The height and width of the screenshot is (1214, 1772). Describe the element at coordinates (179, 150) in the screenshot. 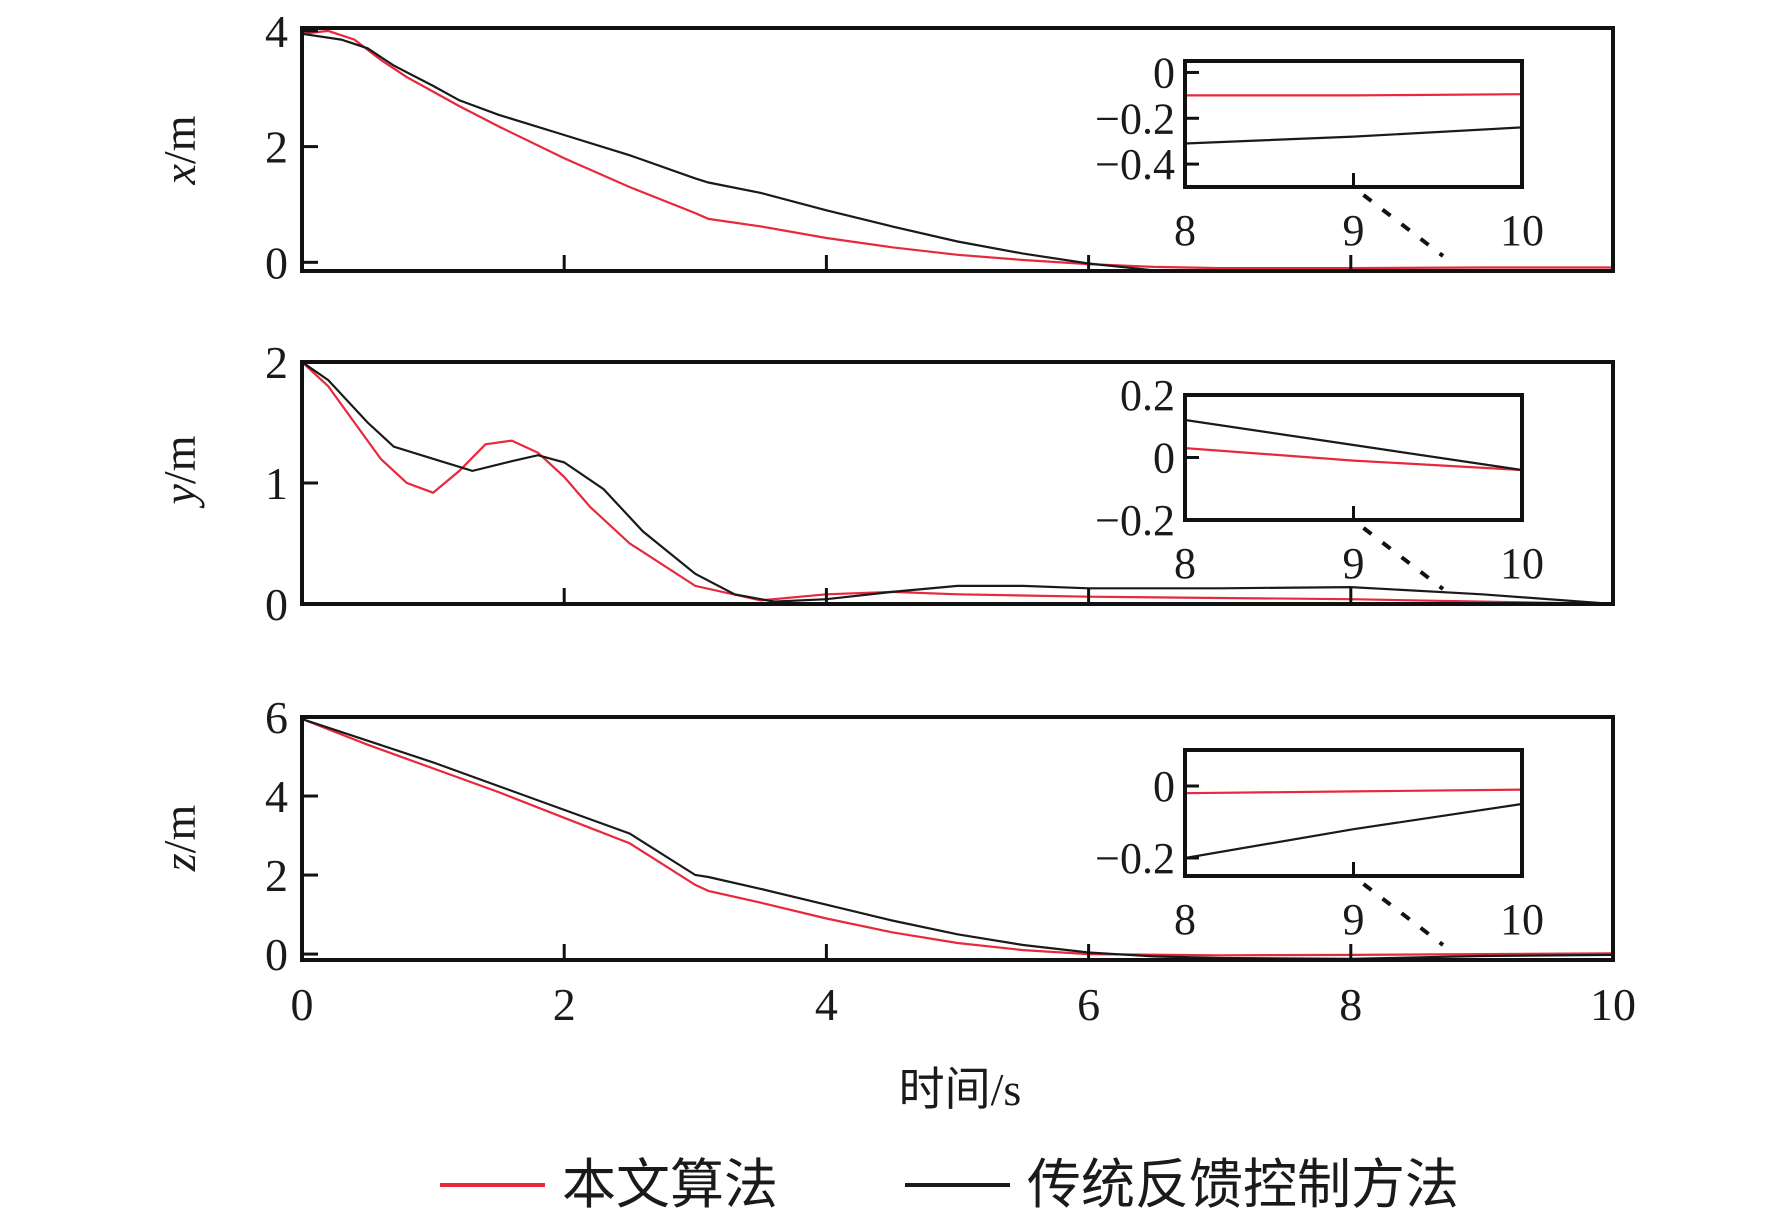

I see `y-axis-label: x/m` at that location.